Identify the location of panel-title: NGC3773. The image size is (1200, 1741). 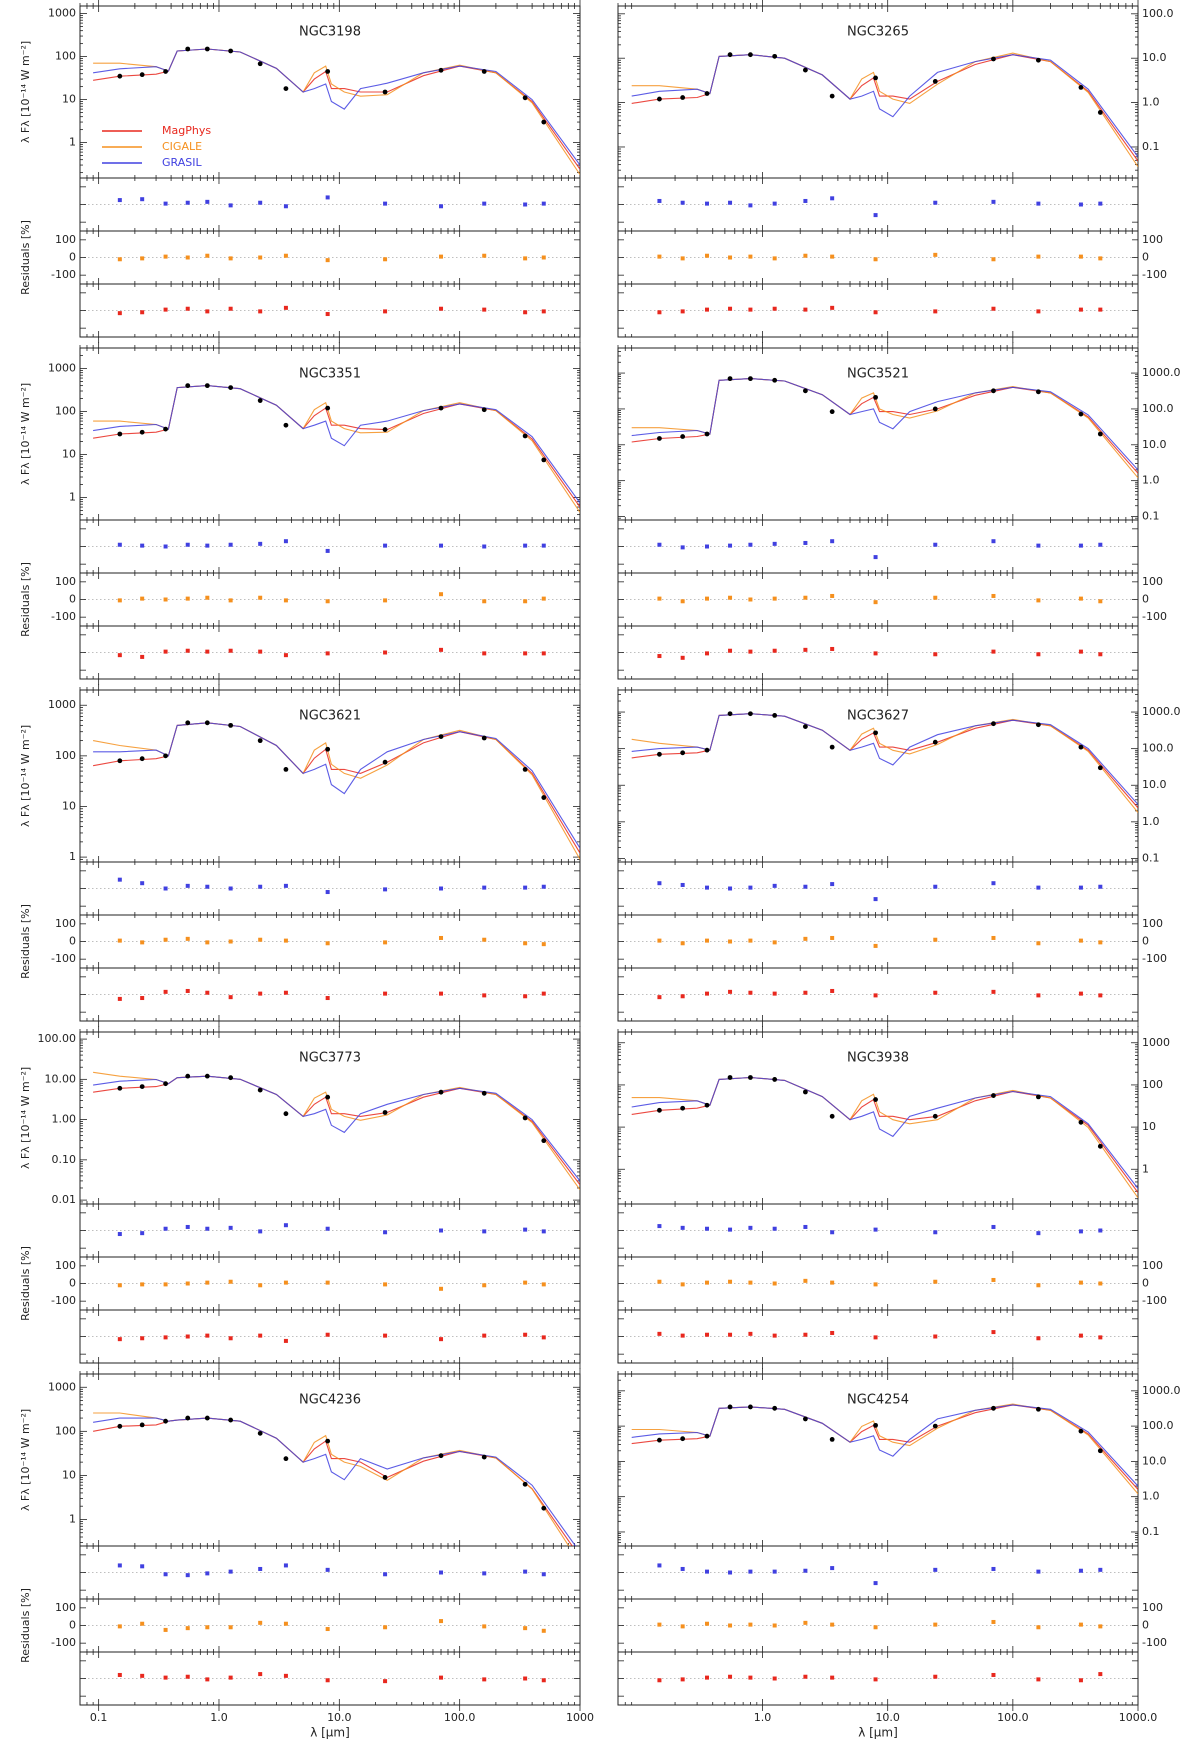
(330, 1058).